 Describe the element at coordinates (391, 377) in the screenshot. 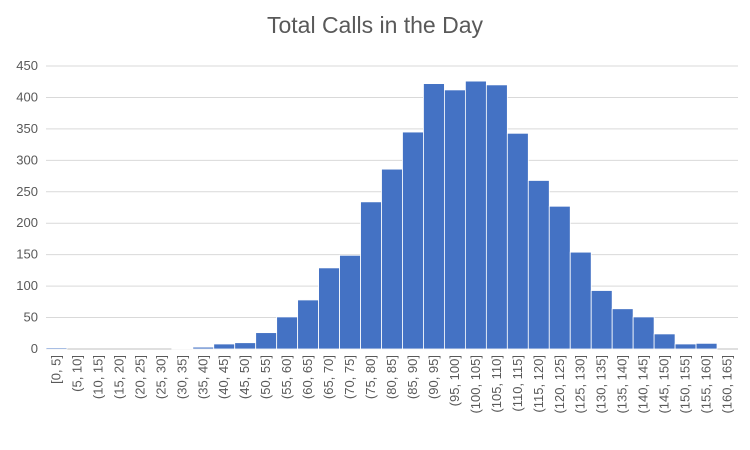

I see `x-tick-label: (80, 85]` at that location.